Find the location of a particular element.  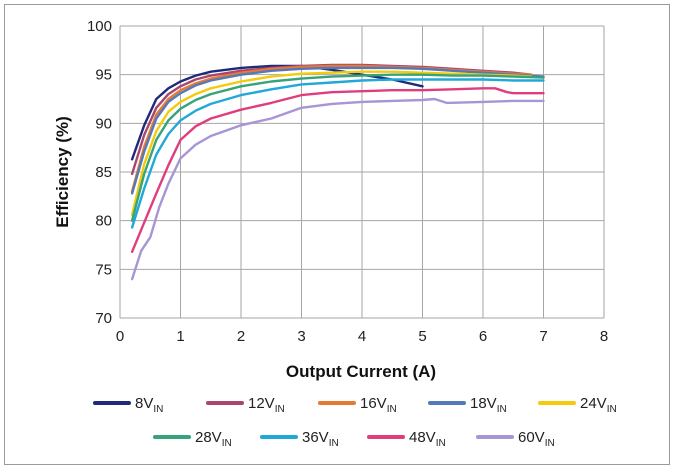

legend-label-main: 28V is located at coordinates (208, 437).